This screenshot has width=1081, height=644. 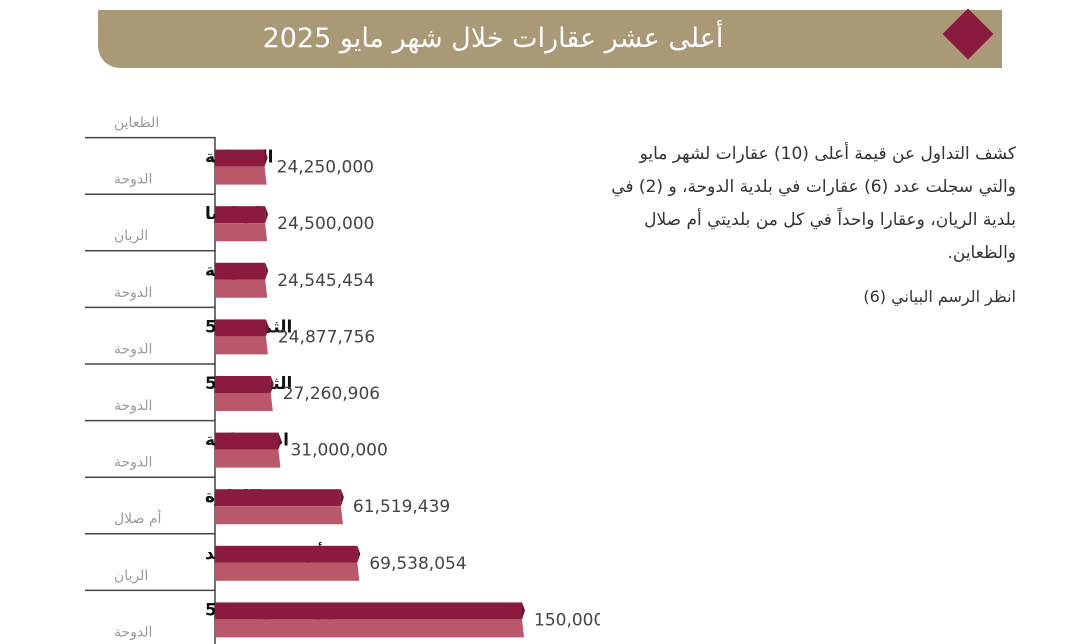 I want to click on value-label: 31,000,000, so click(x=338, y=451).